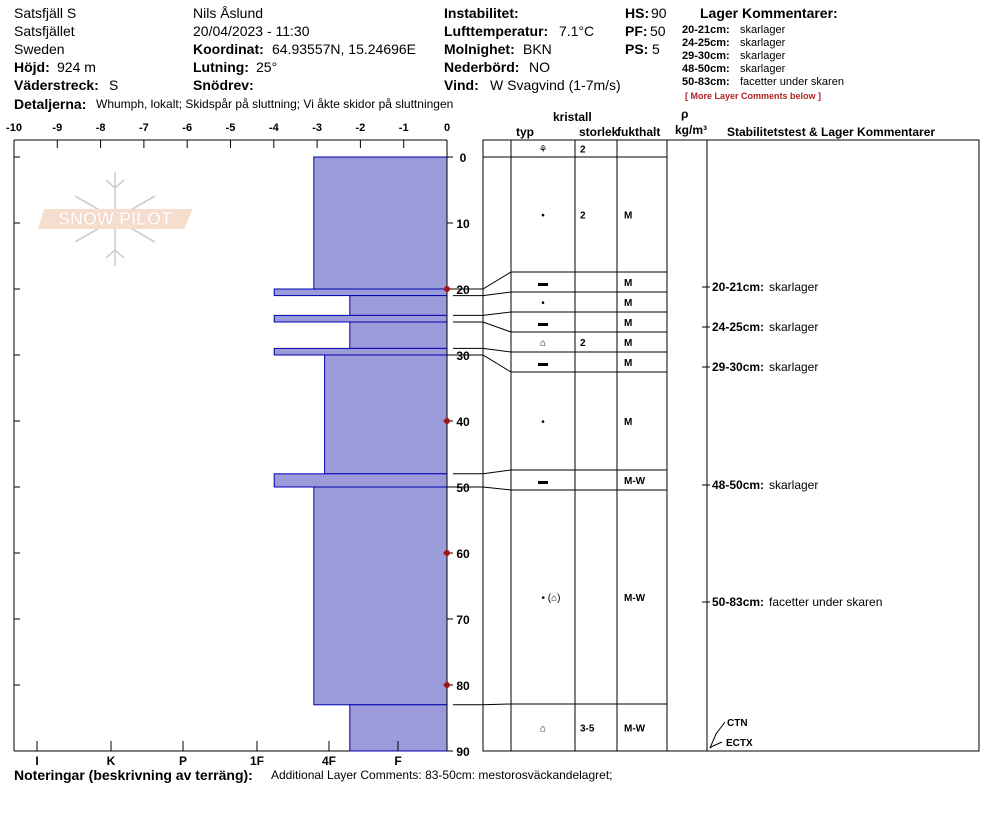 This screenshot has width=994, height=840. Describe the element at coordinates (738, 367) in the screenshot. I see `stability-comment-range: 29-30cm:` at that location.